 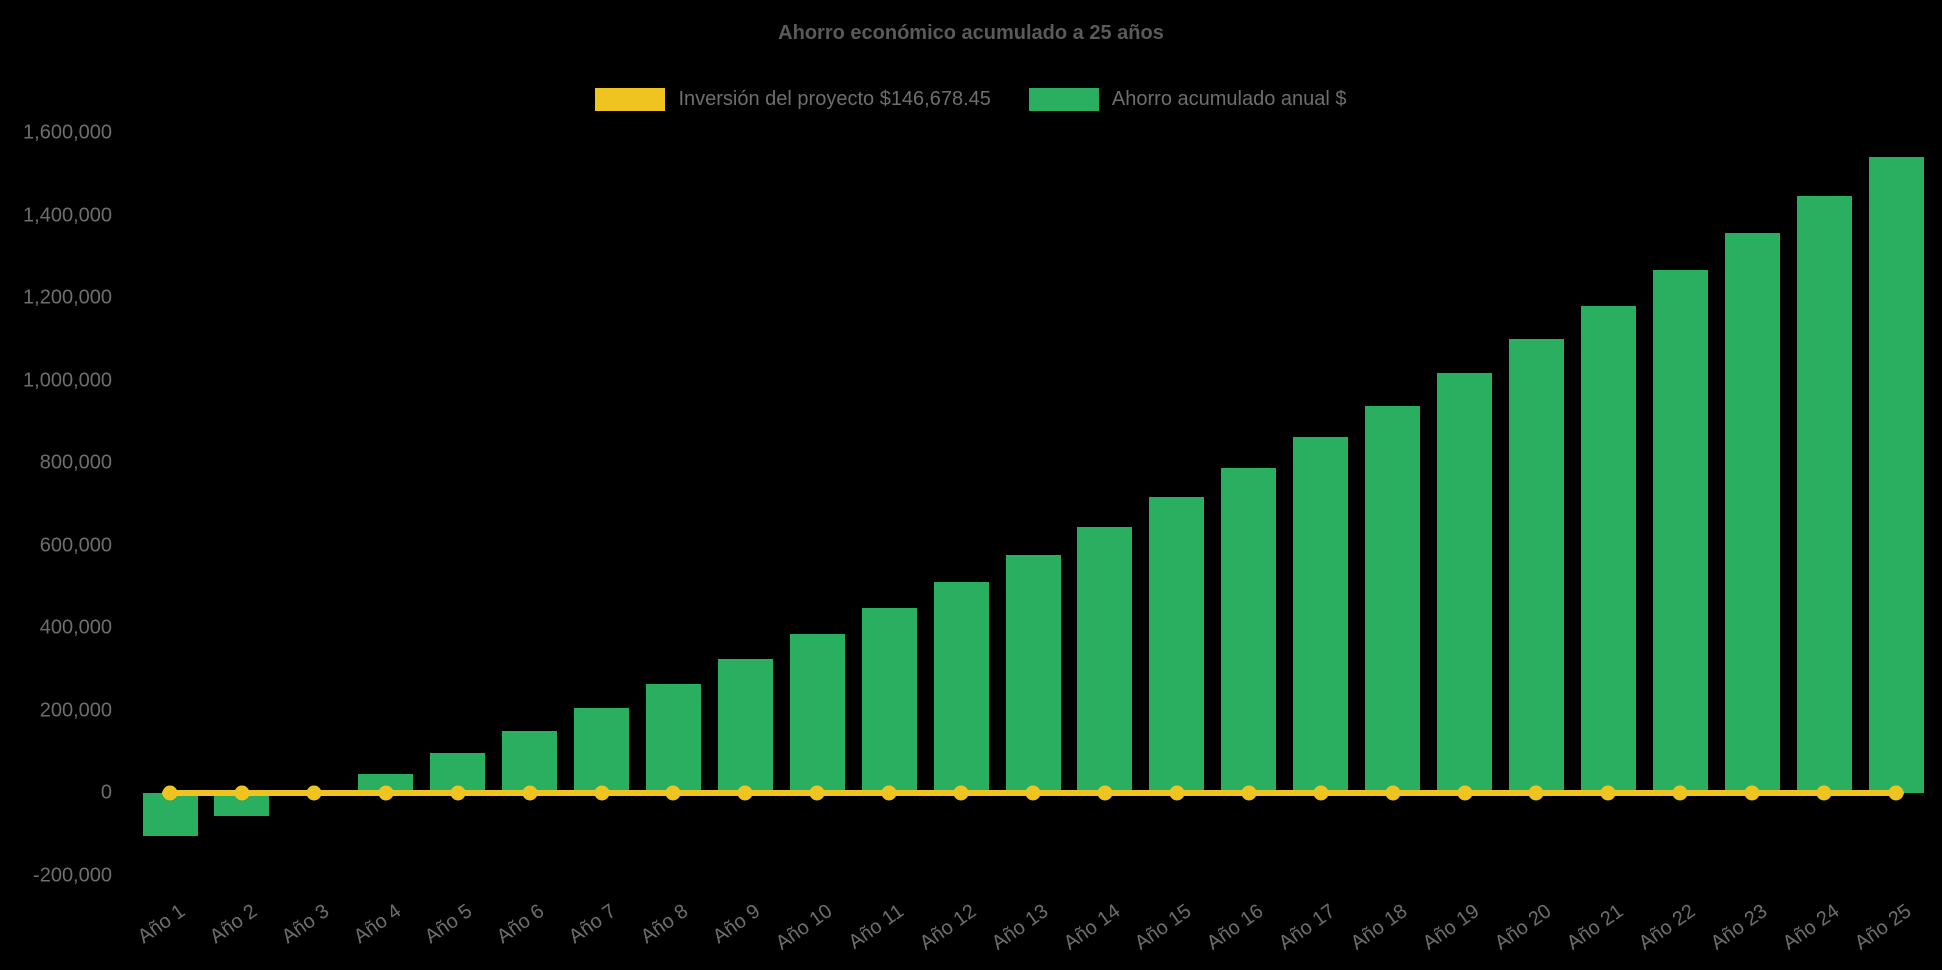 What do you see at coordinates (1451, 927) in the screenshot?
I see `x-axis-tick-label: Año 19` at bounding box center [1451, 927].